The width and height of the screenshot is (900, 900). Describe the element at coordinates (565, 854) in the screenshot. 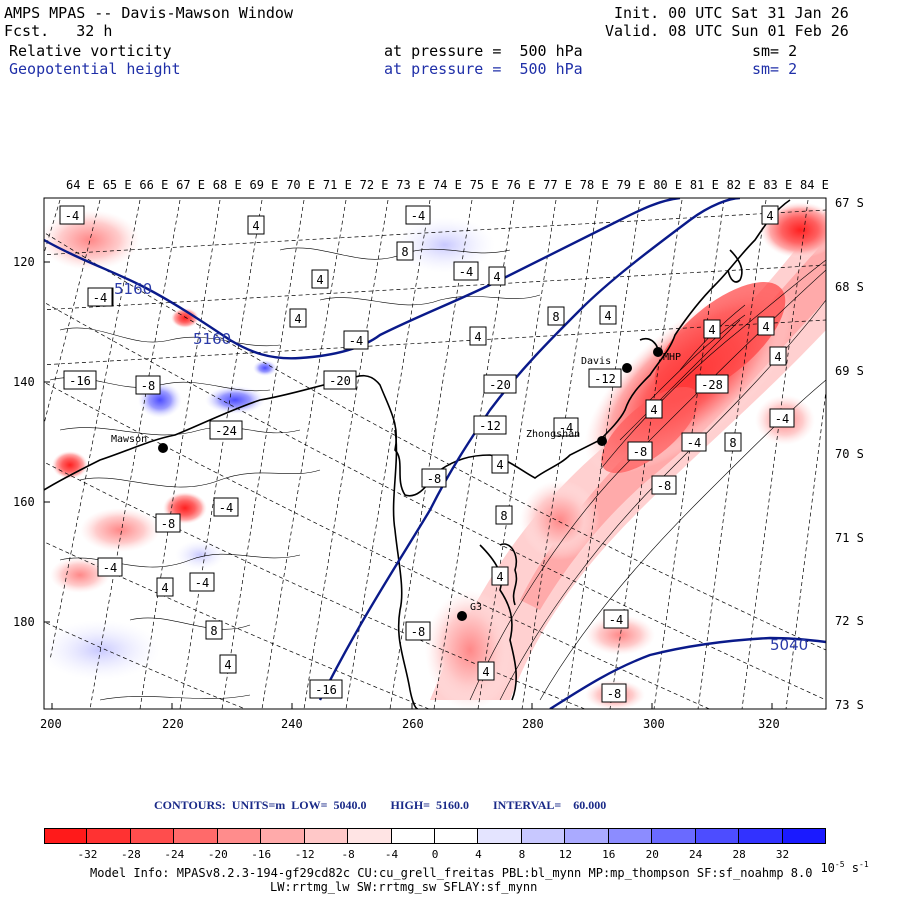

I see `colorbar-label: 12` at that location.